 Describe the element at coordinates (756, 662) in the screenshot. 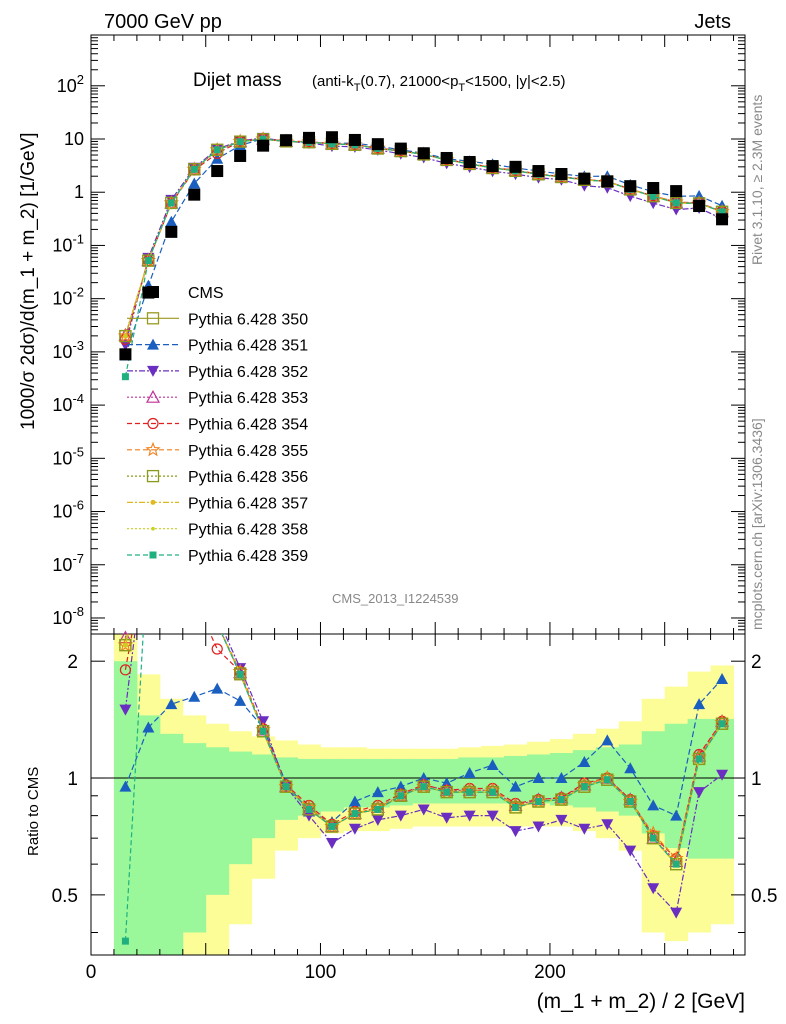

I see `y-tick-label-bottom-right: 2` at that location.